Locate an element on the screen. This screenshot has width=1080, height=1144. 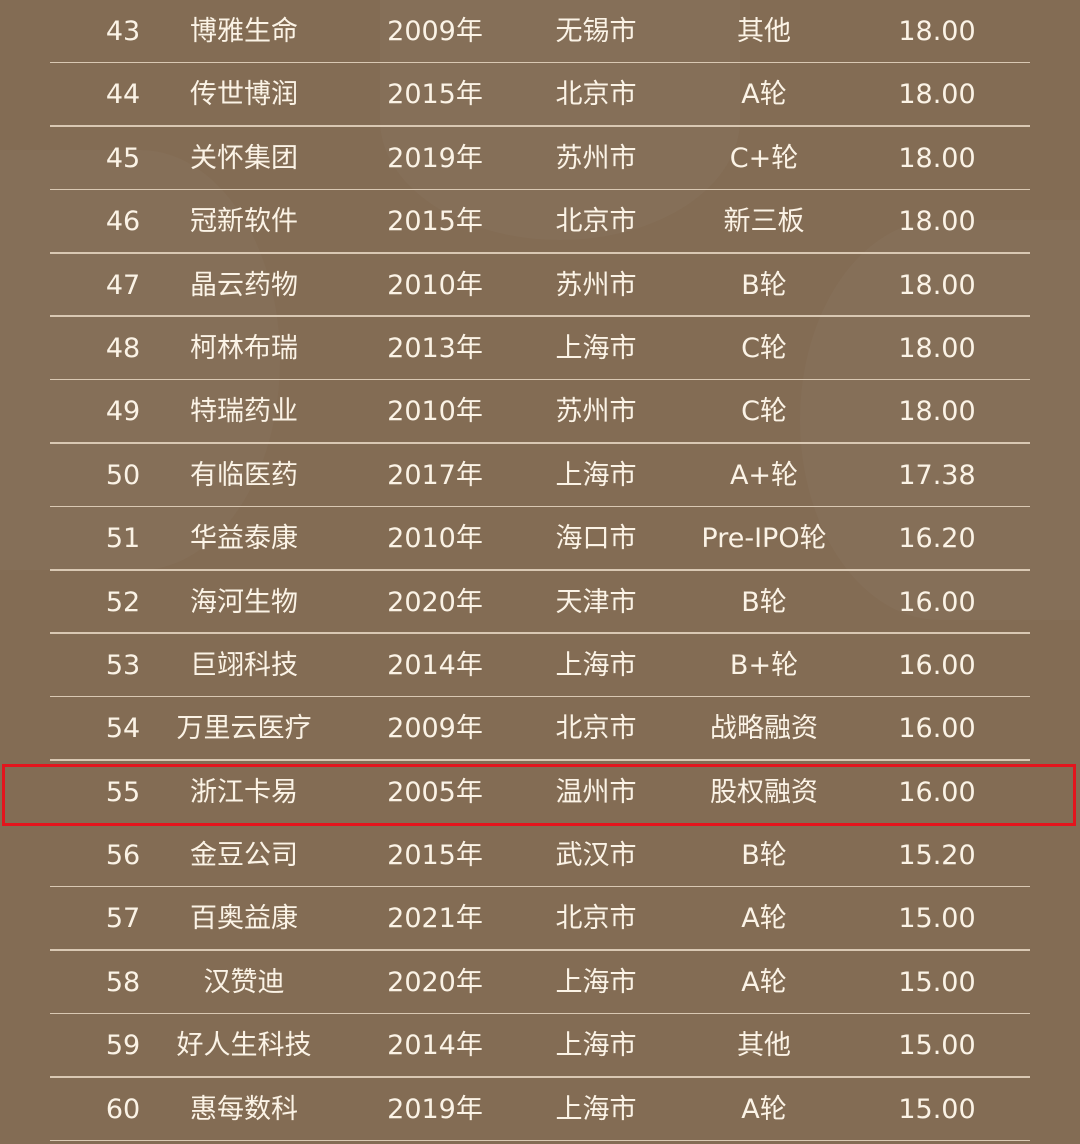
company-name-cell: 百奥益康 is located at coordinates (244, 919).